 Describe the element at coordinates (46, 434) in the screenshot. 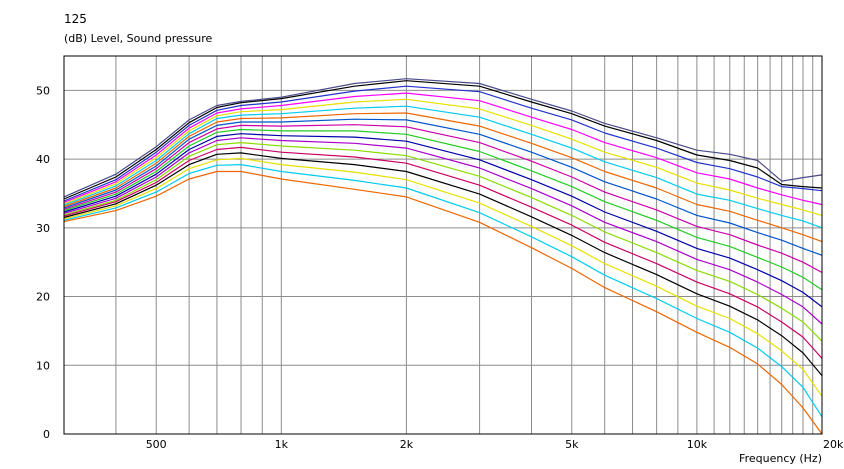

I see `y-tick-label: 0` at that location.